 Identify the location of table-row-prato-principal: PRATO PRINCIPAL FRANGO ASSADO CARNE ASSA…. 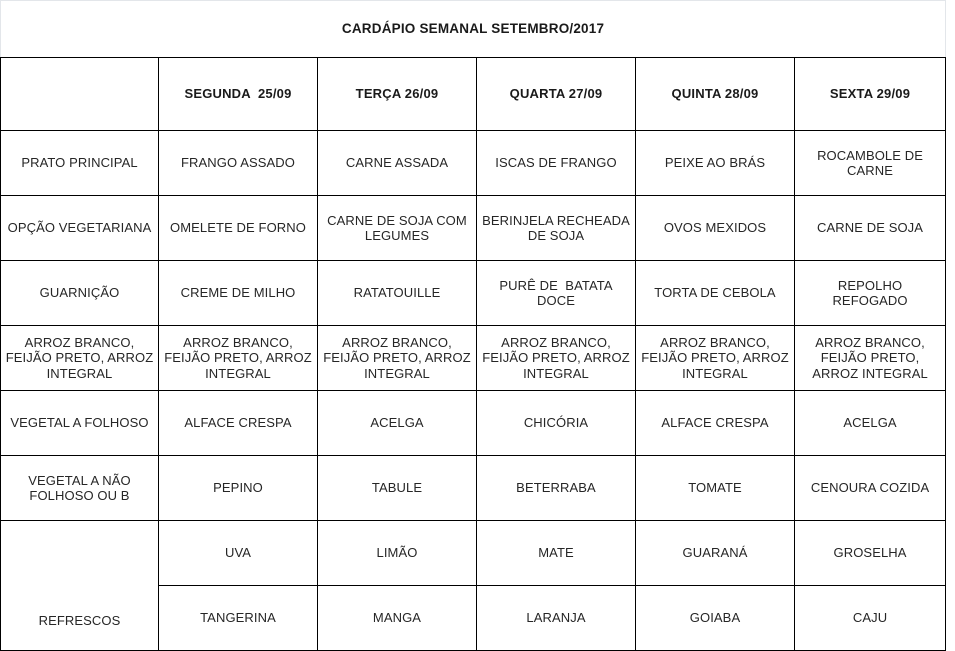
(473, 163).